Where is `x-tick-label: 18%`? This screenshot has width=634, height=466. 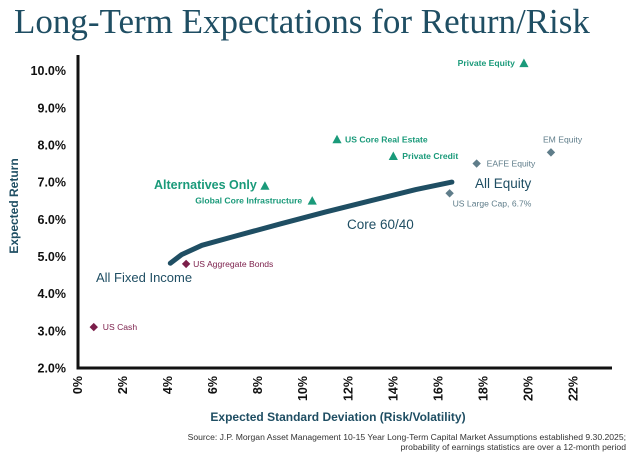
x-tick-label: 18% is located at coordinates (483, 388).